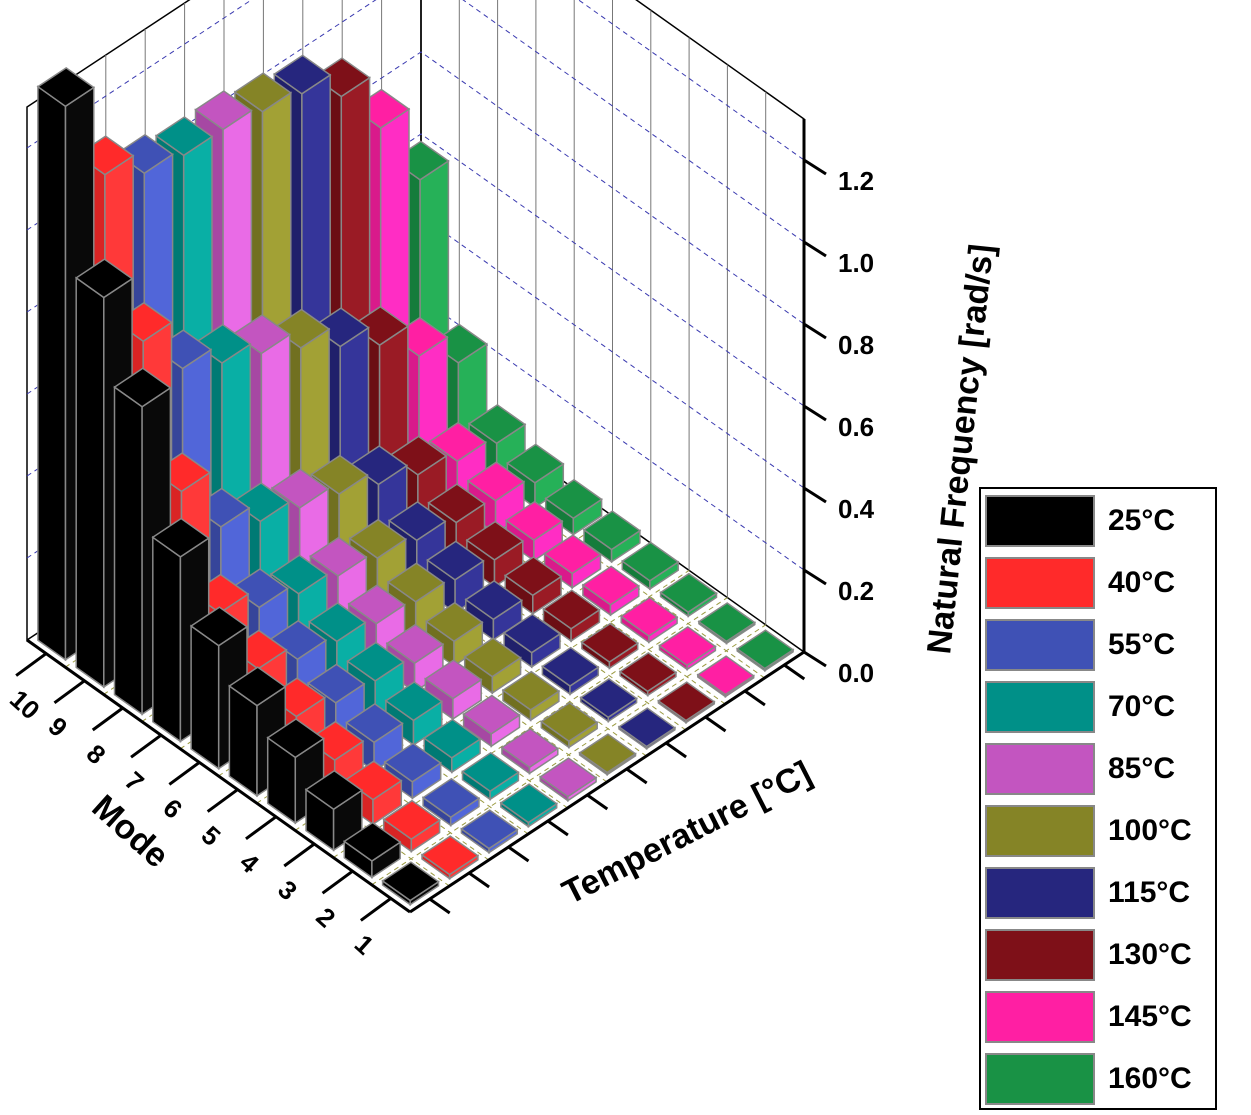 The image size is (1251, 1115). Describe the element at coordinates (1142, 768) in the screenshot. I see `legend-label: 85°C` at that location.